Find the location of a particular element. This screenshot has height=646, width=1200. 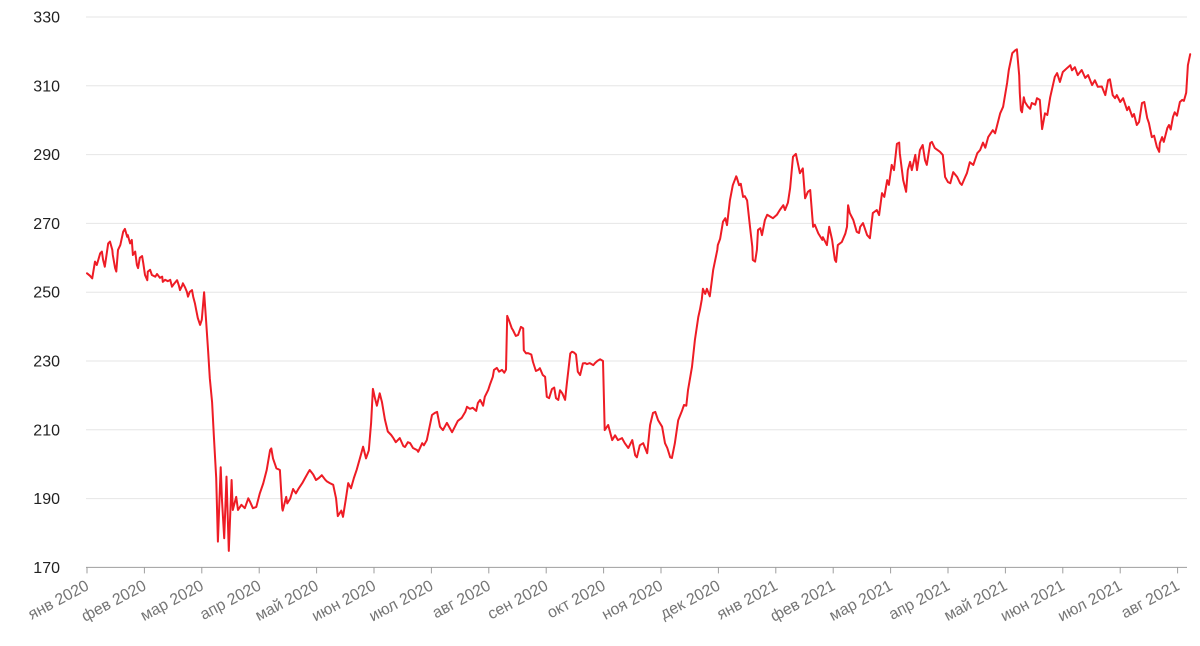

x-tick-label: ноя 2020 is located at coordinates (632, 600).